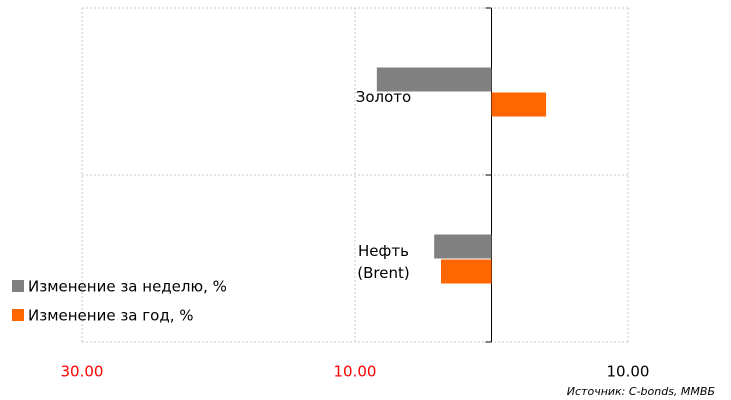 Image resolution: width=731 pixels, height=400 pixels. I want to click on legend-label: Изменение за год, %, so click(110, 316).